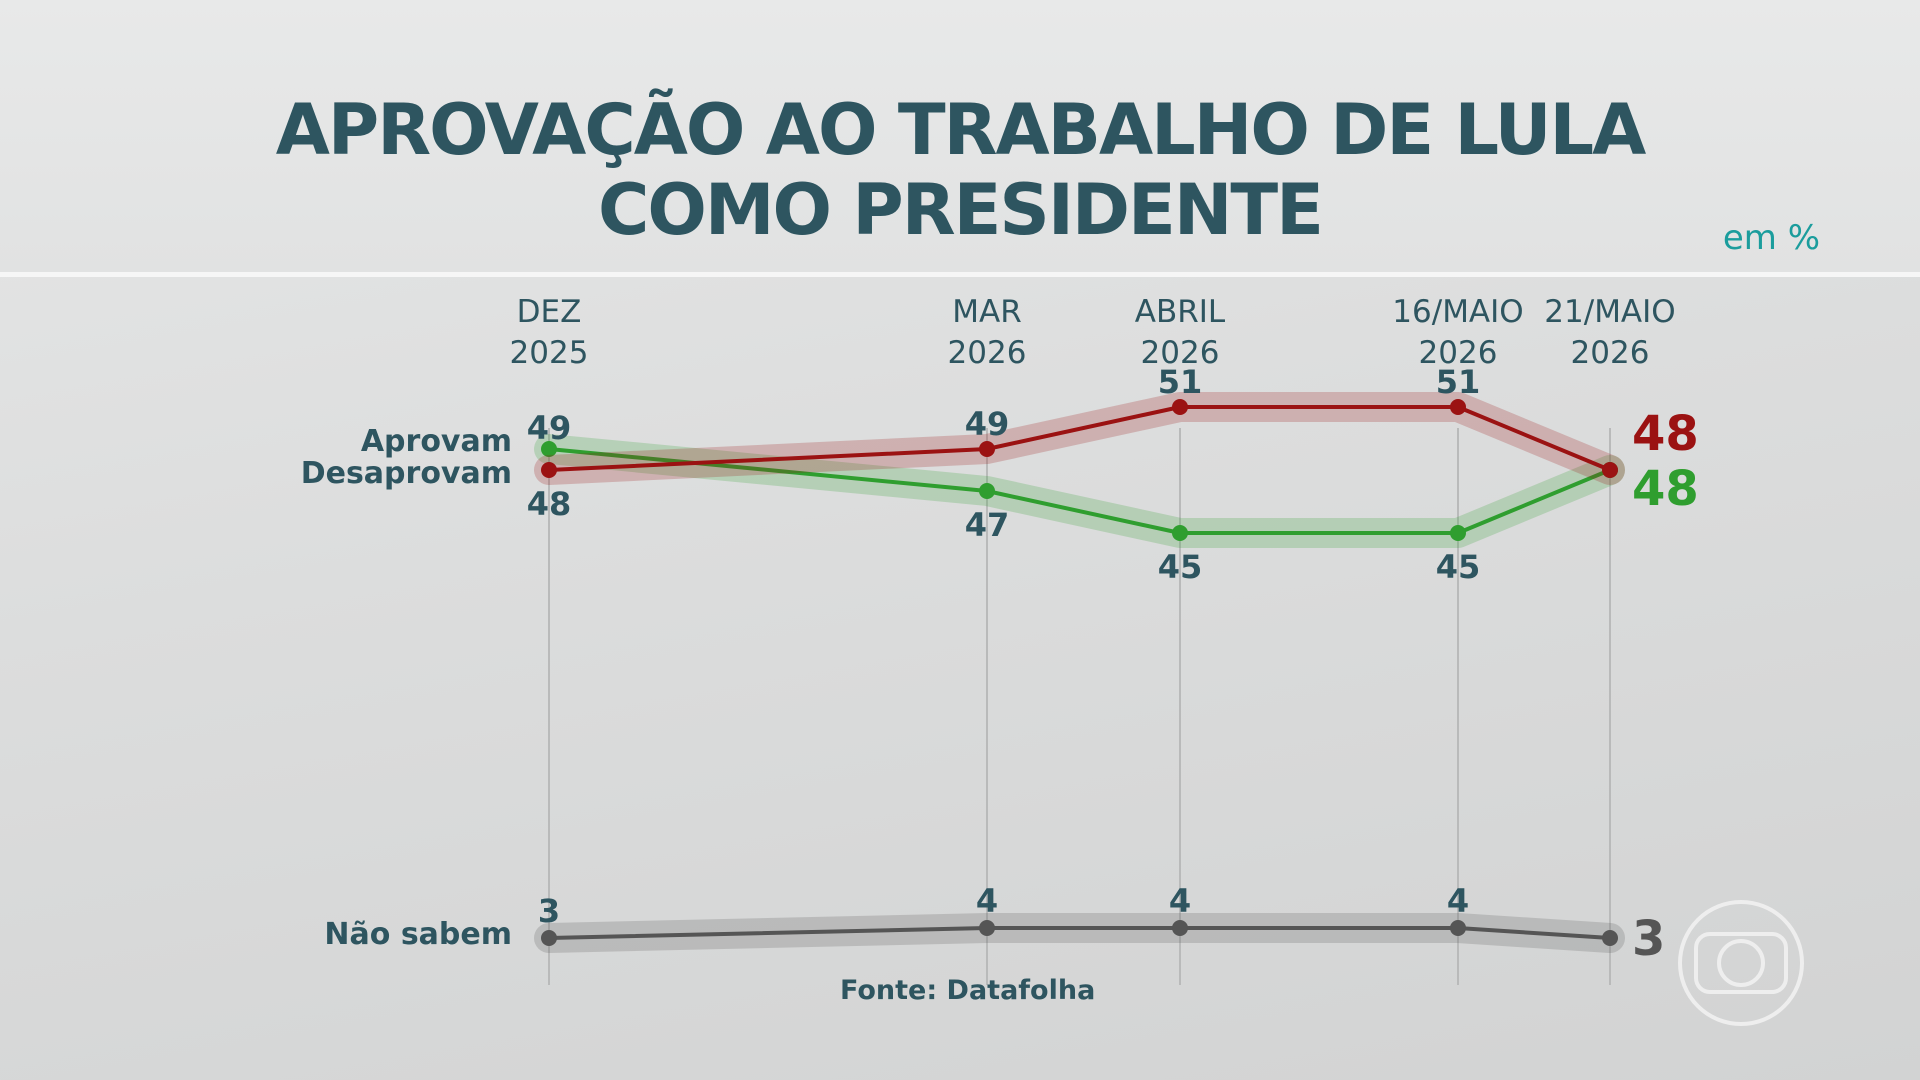 The width and height of the screenshot is (1920, 1080). What do you see at coordinates (987, 424) in the screenshot?
I see `data-label-desaprovam-1: 49` at bounding box center [987, 424].